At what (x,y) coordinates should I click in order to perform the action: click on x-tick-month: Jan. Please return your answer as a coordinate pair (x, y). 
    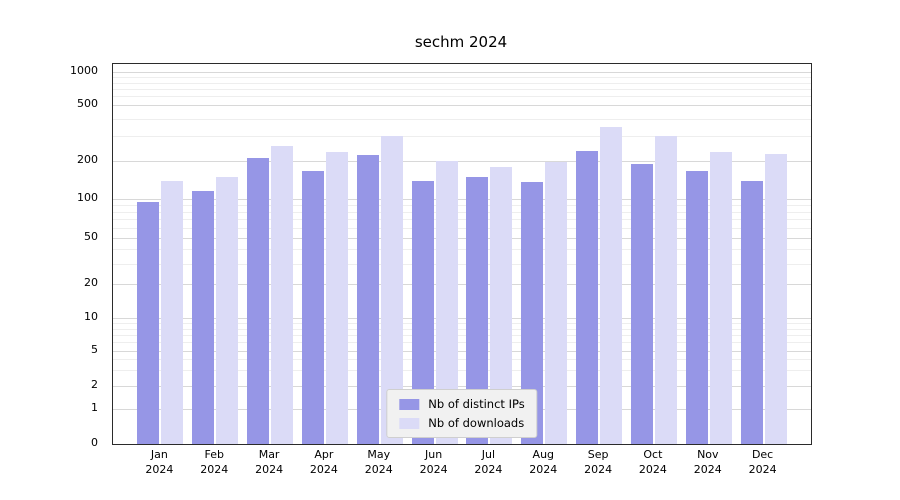
    Looking at the image, I should click on (159, 454).